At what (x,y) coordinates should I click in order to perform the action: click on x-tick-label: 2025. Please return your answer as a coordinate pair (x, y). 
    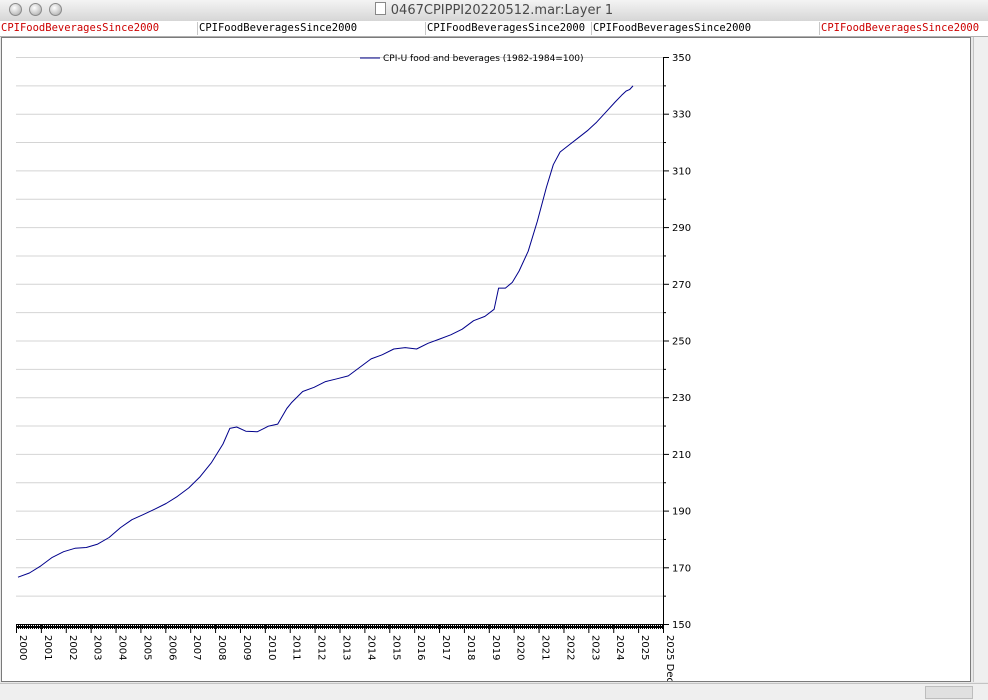
    Looking at the image, I should click on (644, 647).